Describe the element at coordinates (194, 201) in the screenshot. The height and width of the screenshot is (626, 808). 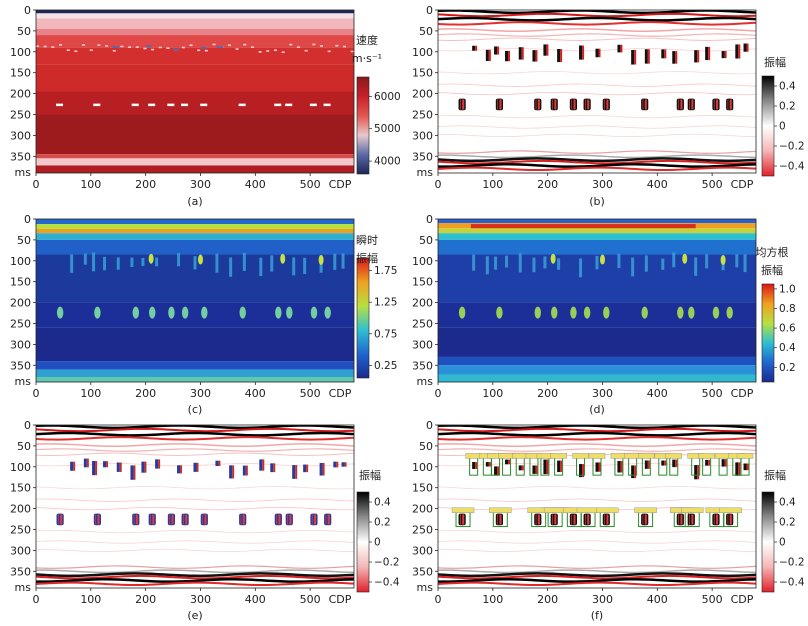
I see `panel-caption: (a)` at that location.